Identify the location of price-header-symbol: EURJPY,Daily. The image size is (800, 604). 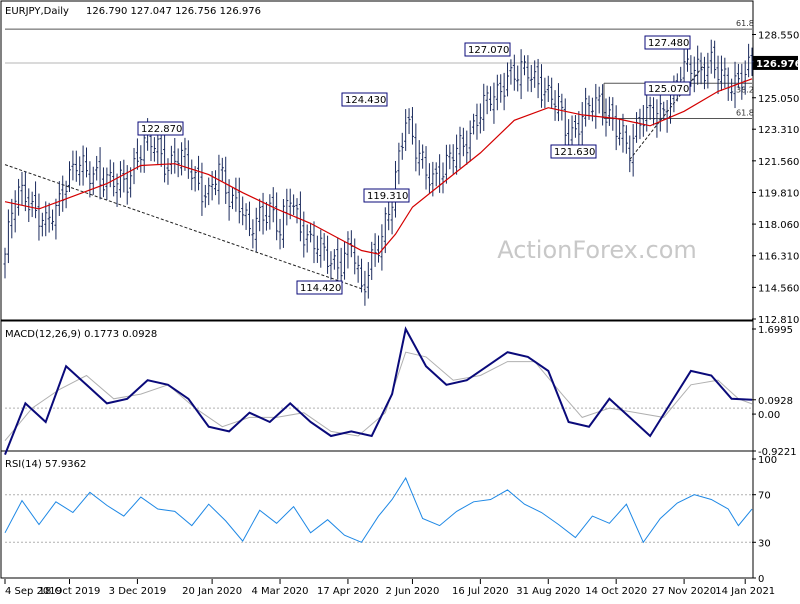
(37, 11).